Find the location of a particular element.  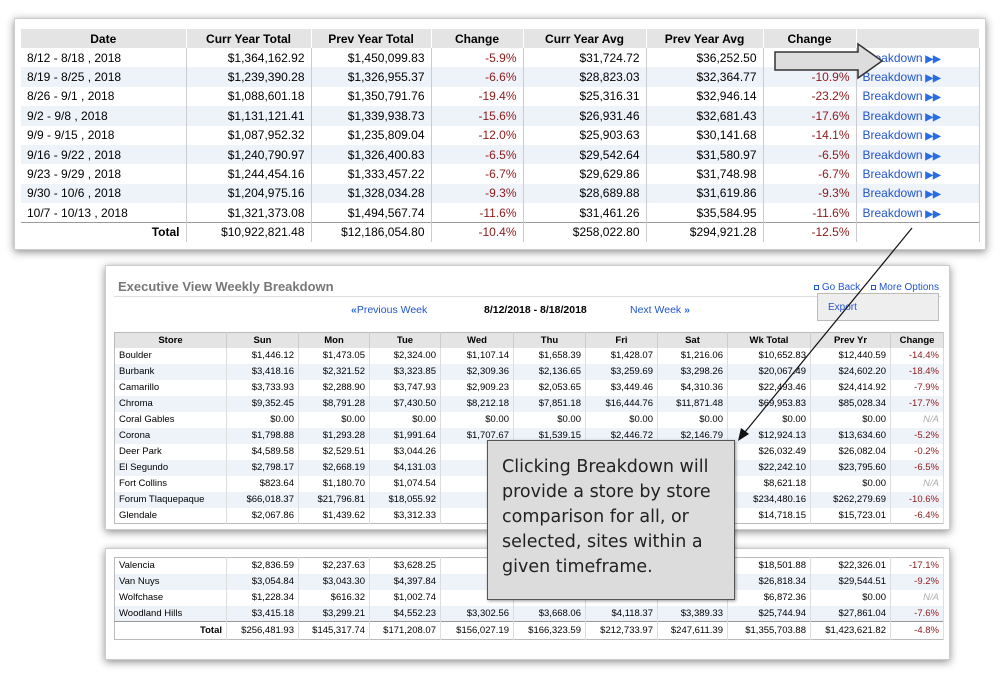

table-cell: $823.64 is located at coordinates (262, 483).